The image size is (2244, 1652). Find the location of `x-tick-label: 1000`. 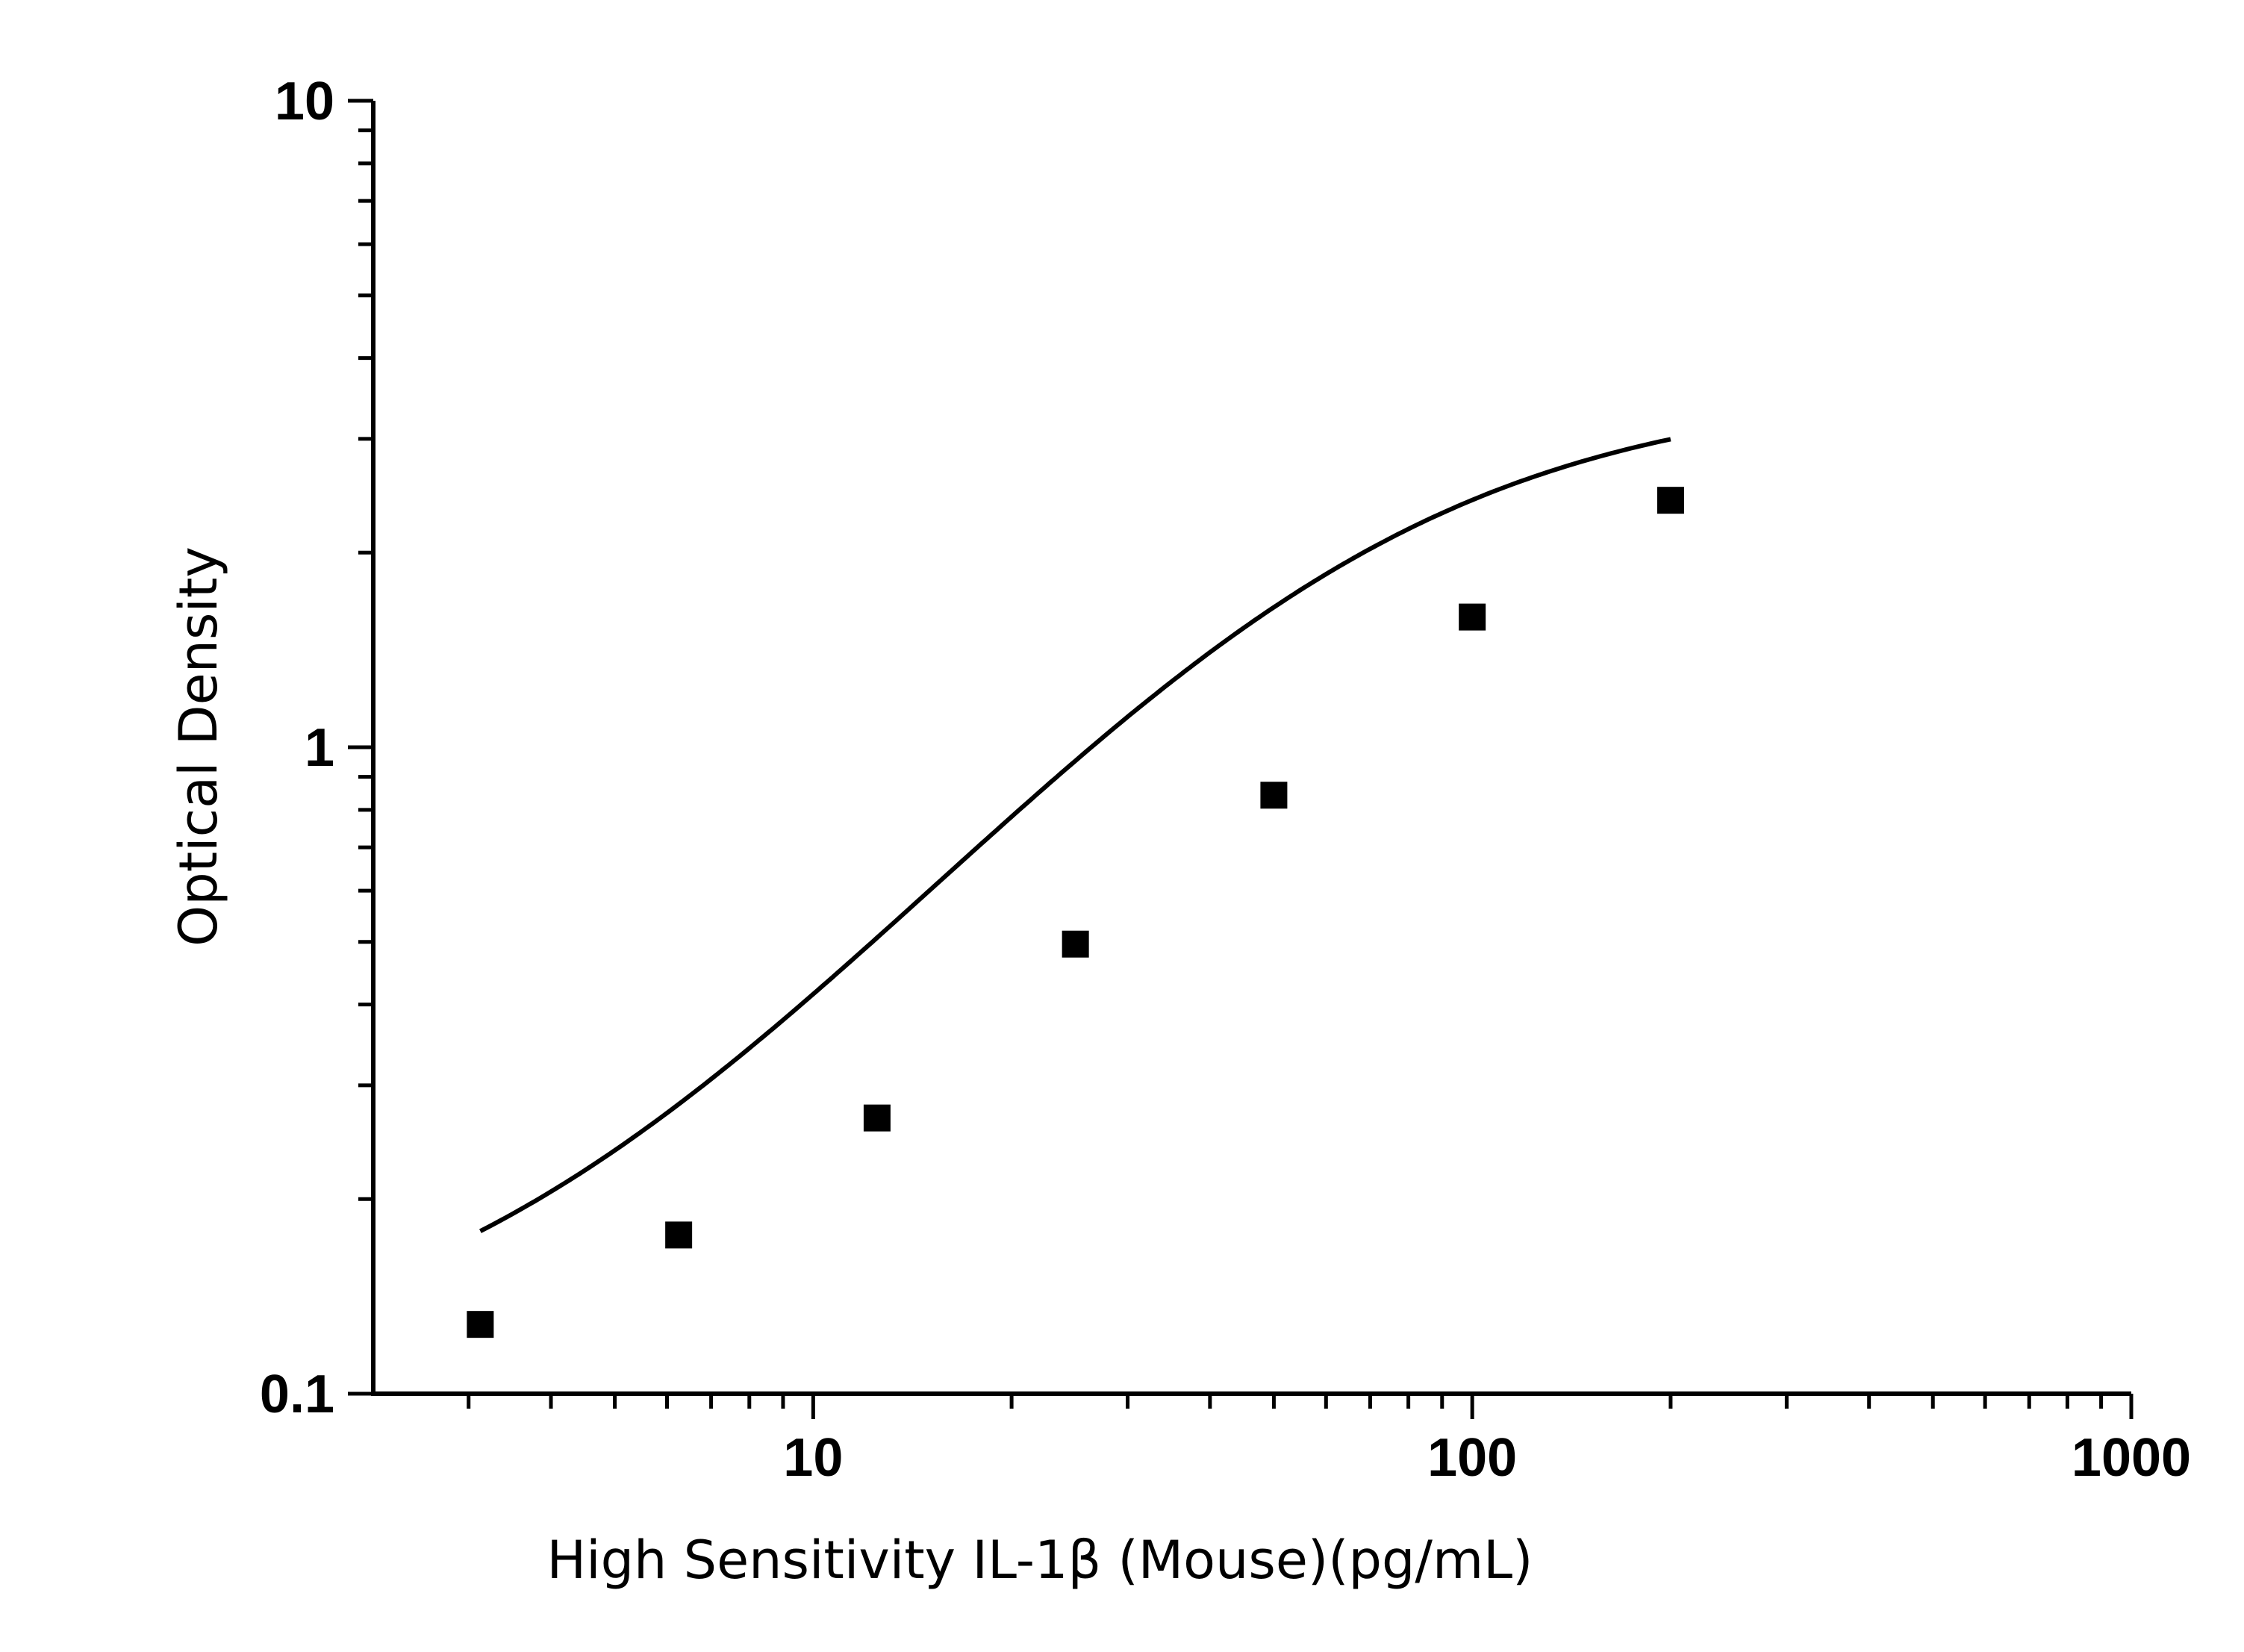

x-tick-label: 1000 is located at coordinates (2131, 1458).